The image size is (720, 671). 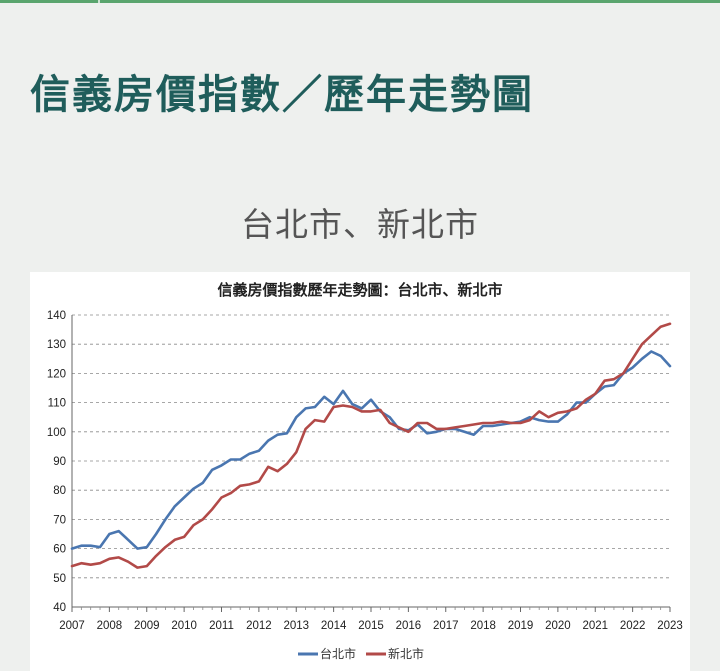 What do you see at coordinates (483, 626) in the screenshot?
I see `x-tick-label: 2018` at bounding box center [483, 626].